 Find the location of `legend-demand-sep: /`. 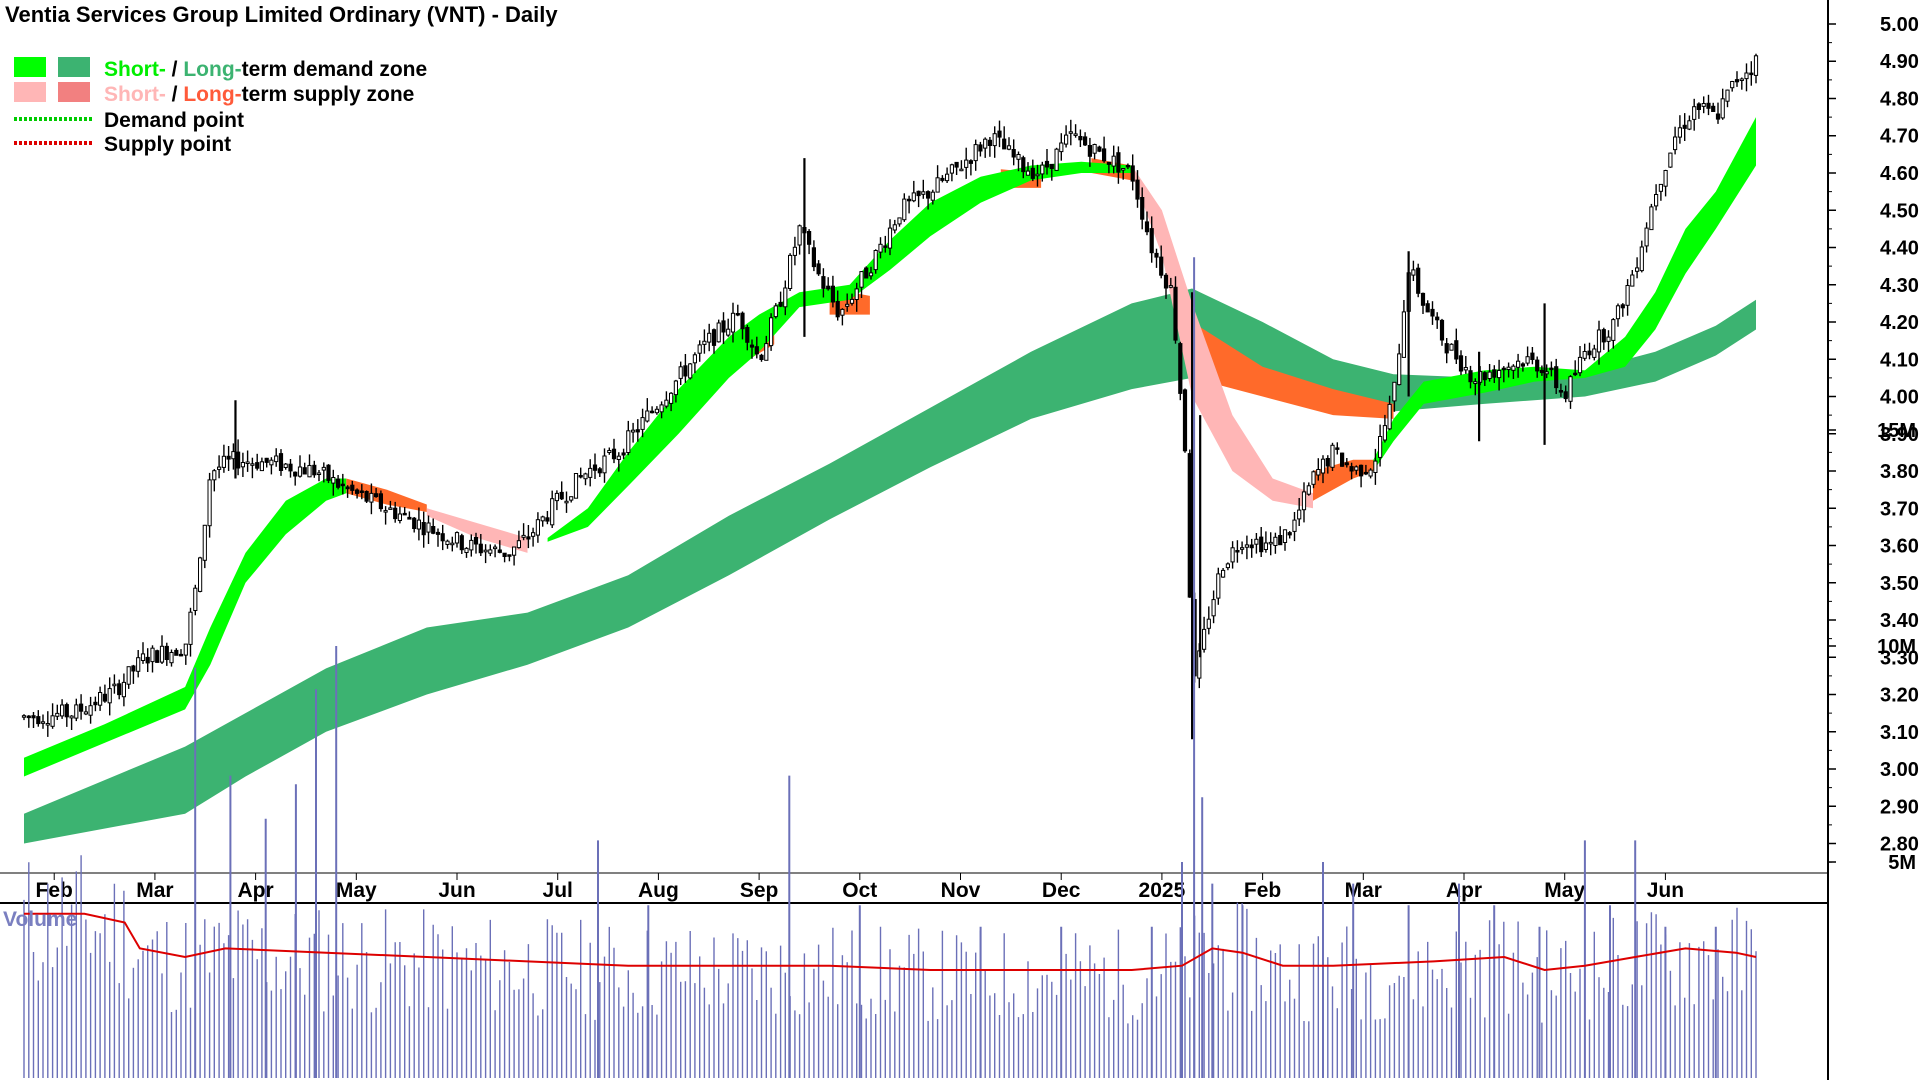

legend-demand-sep: / is located at coordinates (175, 69).